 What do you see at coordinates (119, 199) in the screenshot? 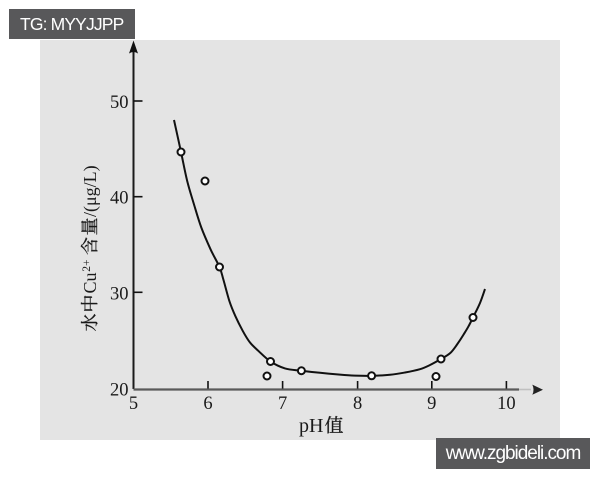
I see `svg-text: 40` at bounding box center [119, 199].